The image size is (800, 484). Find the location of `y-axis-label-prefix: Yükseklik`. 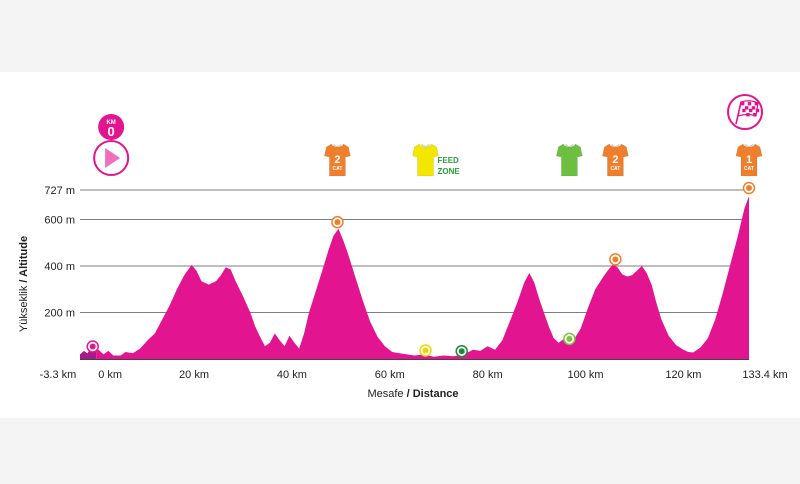

y-axis-label-prefix: Yükseklik is located at coordinates (24, 308).